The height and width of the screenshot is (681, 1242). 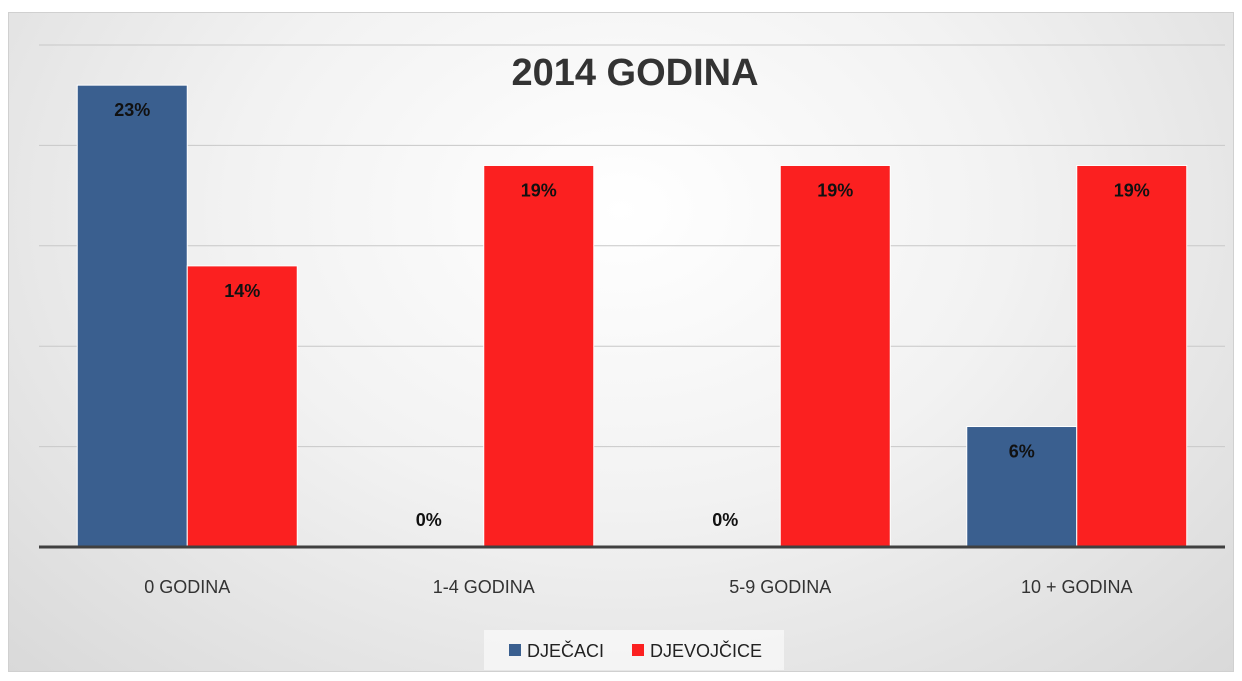 What do you see at coordinates (1077, 587) in the screenshot?
I see `x-tick-label: 10 + GODINA` at bounding box center [1077, 587].